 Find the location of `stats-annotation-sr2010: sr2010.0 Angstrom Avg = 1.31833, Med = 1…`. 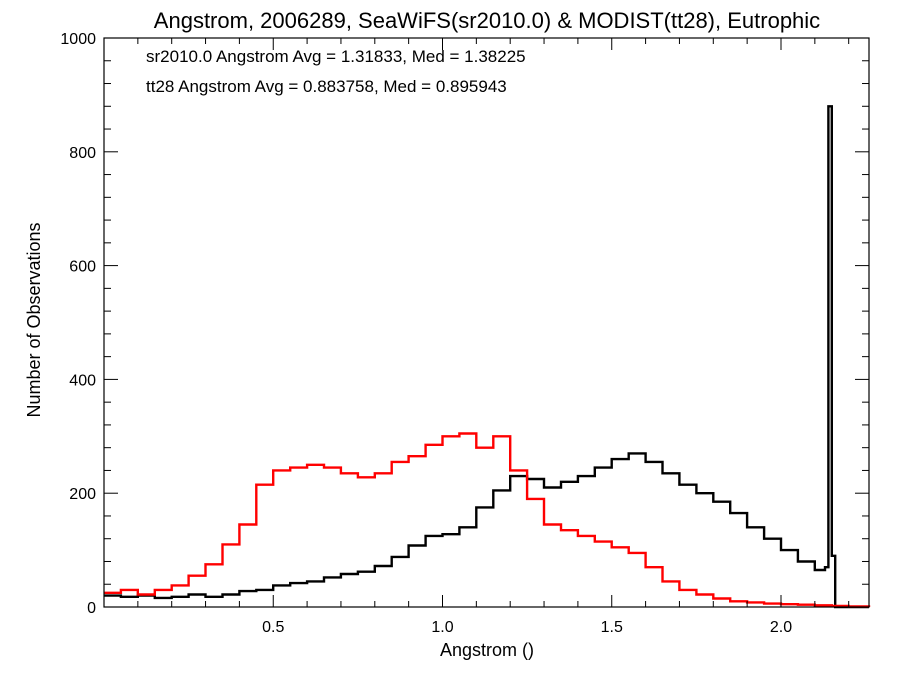

stats-annotation-sr2010: sr2010.0 Angstrom Avg = 1.31833, Med = 1… is located at coordinates (336, 56).